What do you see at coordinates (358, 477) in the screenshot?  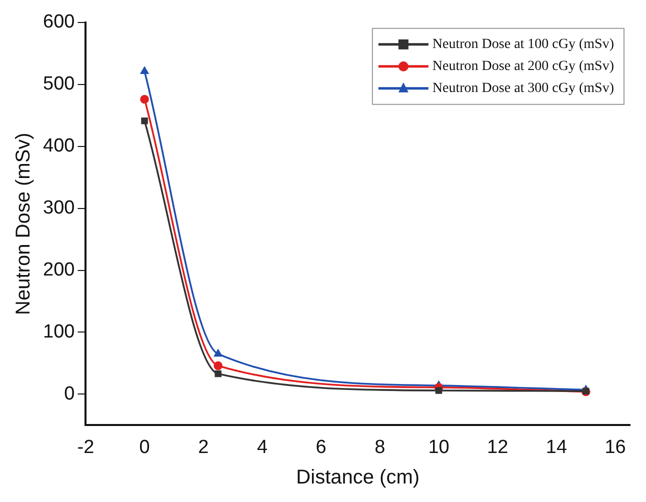 I see `x-axis-title: Distance (cm)` at bounding box center [358, 477].